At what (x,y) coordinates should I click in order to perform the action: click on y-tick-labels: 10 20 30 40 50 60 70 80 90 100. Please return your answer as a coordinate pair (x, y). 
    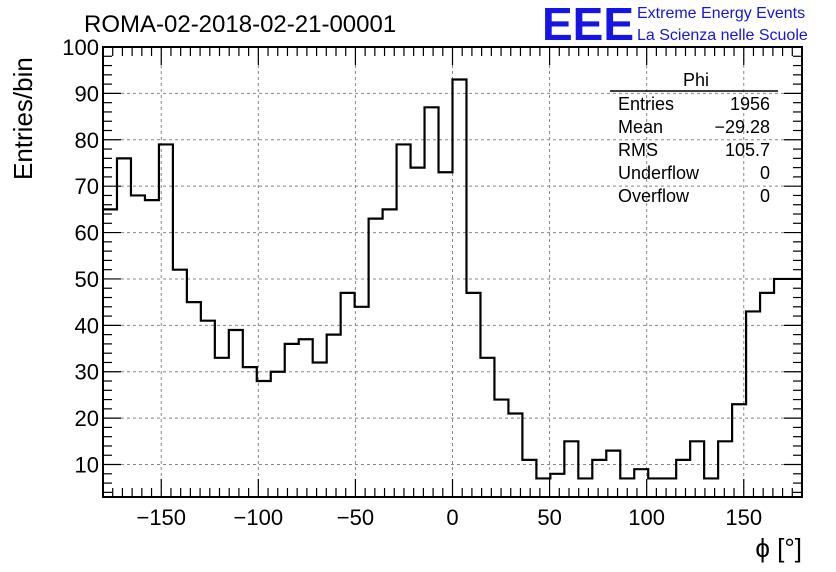
    Looking at the image, I should click on (80, 256).